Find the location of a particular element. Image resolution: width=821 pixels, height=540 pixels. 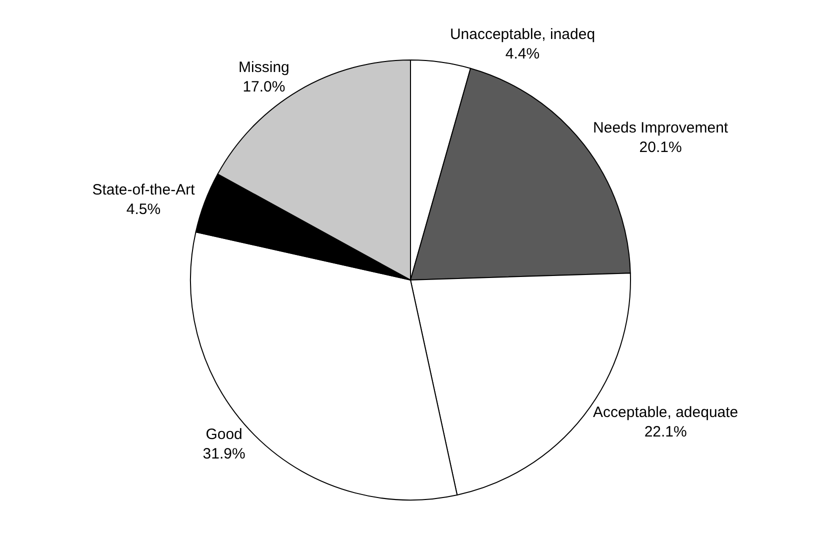

data-label: 4.4% is located at coordinates (522, 53).